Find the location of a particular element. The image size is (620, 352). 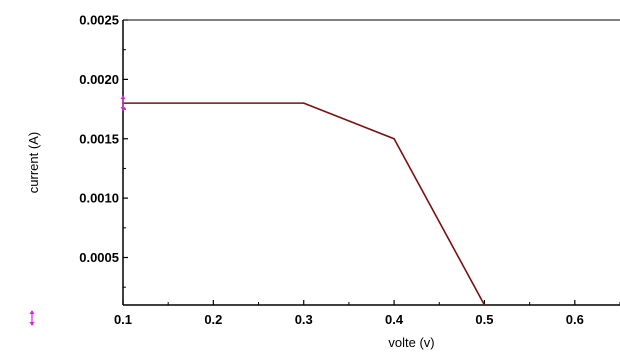

error-bar-marker is located at coordinates (123, 103).